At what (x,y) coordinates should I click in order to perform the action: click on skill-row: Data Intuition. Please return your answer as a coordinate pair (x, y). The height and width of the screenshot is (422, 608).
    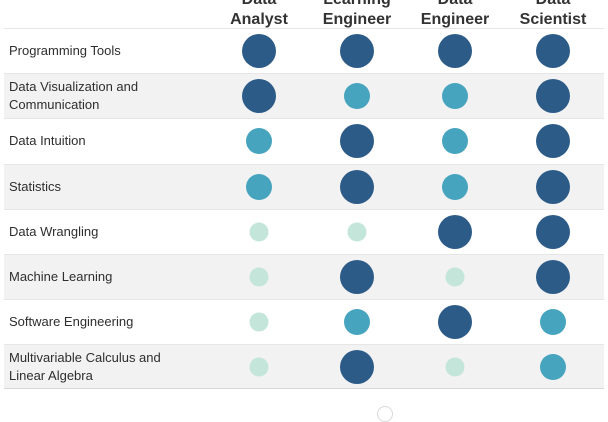
    Looking at the image, I should click on (304, 140).